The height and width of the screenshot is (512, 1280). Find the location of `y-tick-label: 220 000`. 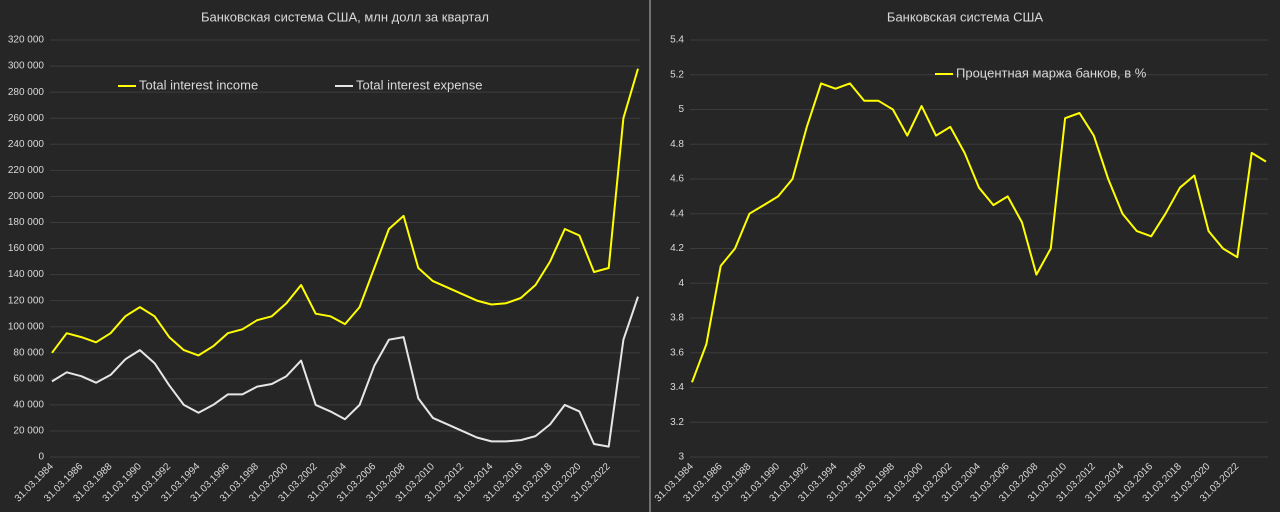

y-tick-label: 220 000 is located at coordinates (26, 170).